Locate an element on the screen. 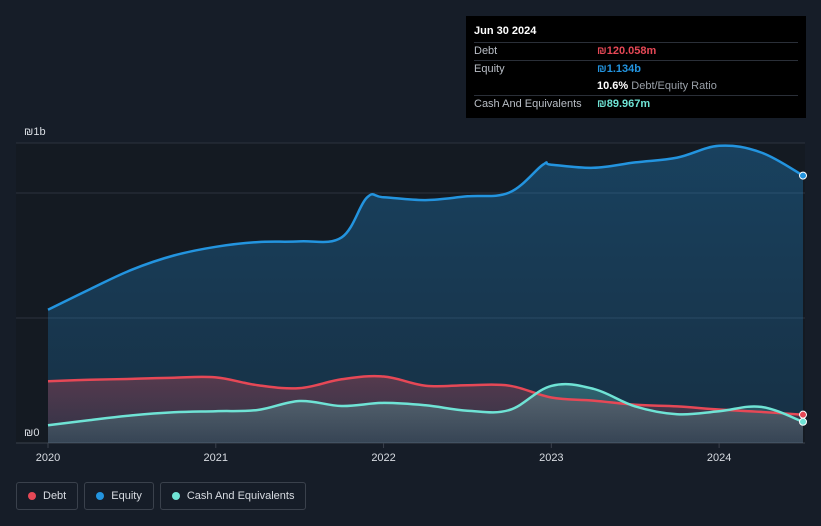 Image resolution: width=821 pixels, height=526 pixels. tooltip-equity-value: ₪1.134b is located at coordinates (619, 69).